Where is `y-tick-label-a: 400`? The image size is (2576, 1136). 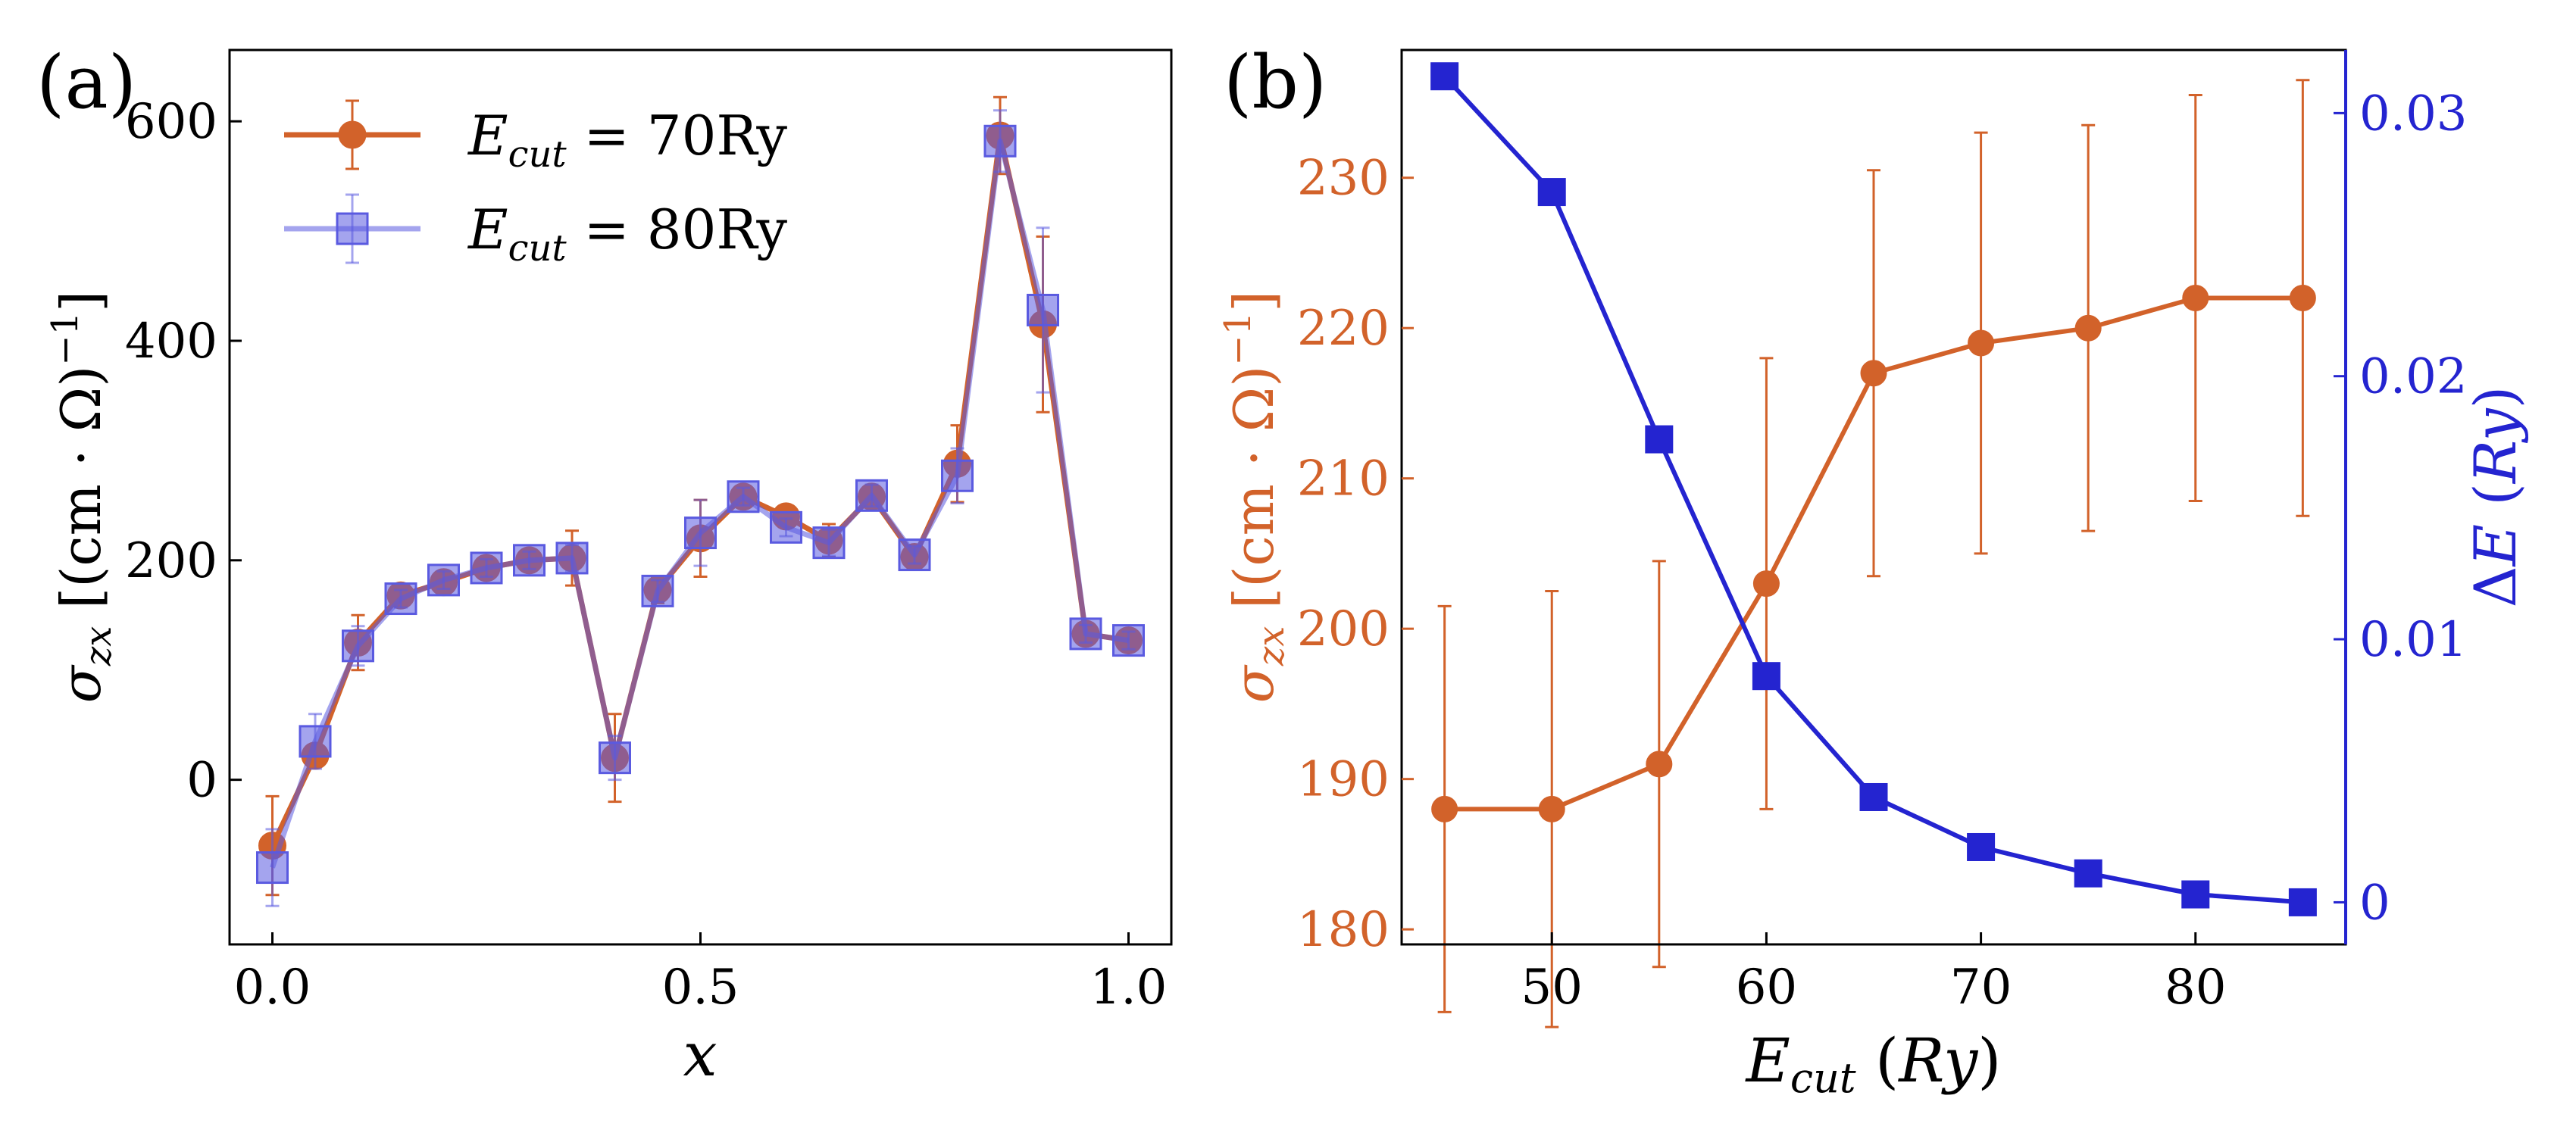
y-tick-label-a: 400 is located at coordinates (171, 342).